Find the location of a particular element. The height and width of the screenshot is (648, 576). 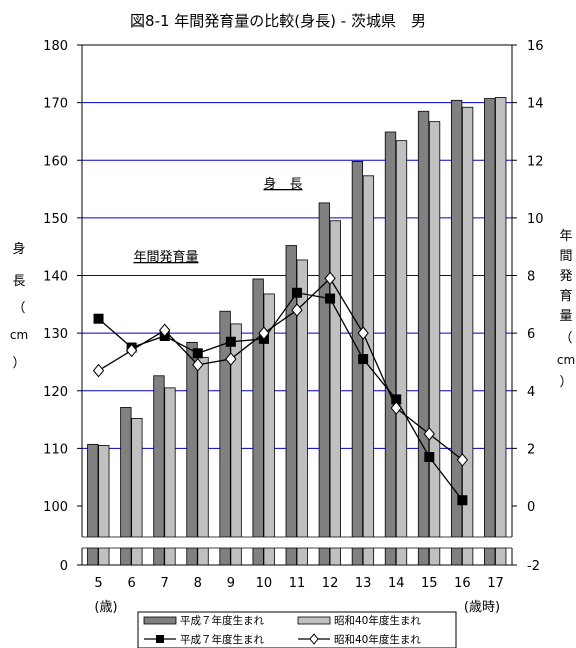

x-tick-label: 15 is located at coordinates (429, 583).